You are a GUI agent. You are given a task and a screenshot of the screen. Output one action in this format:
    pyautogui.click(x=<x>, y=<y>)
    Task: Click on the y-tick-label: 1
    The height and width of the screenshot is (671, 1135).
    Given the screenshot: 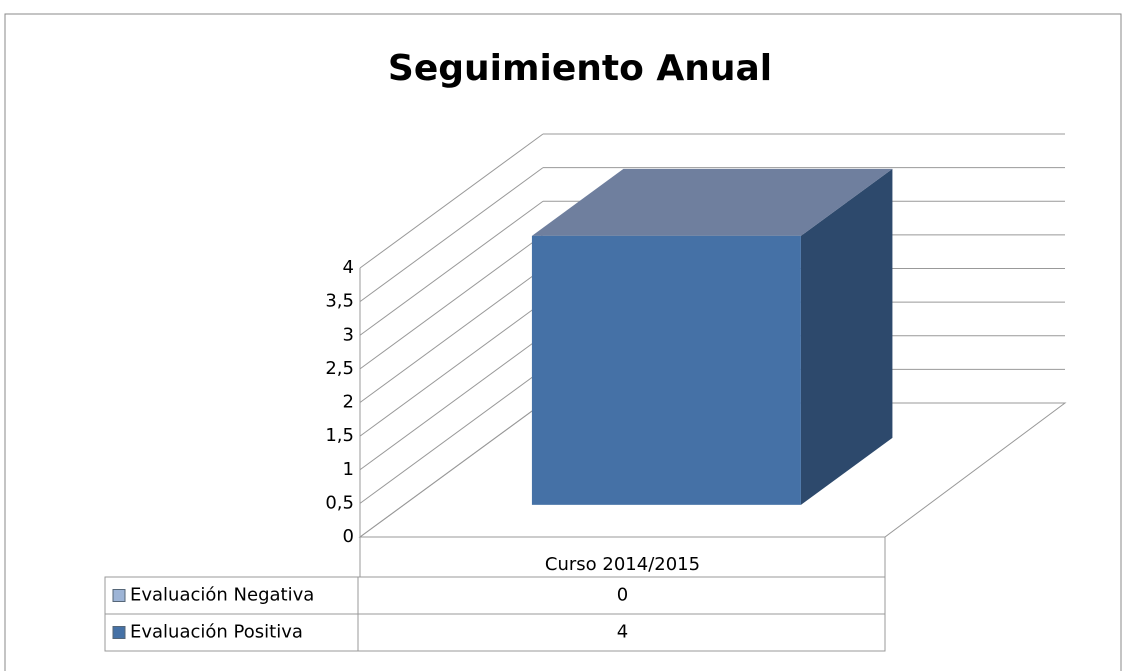 What is the action you would take?
    pyautogui.click(x=348, y=469)
    